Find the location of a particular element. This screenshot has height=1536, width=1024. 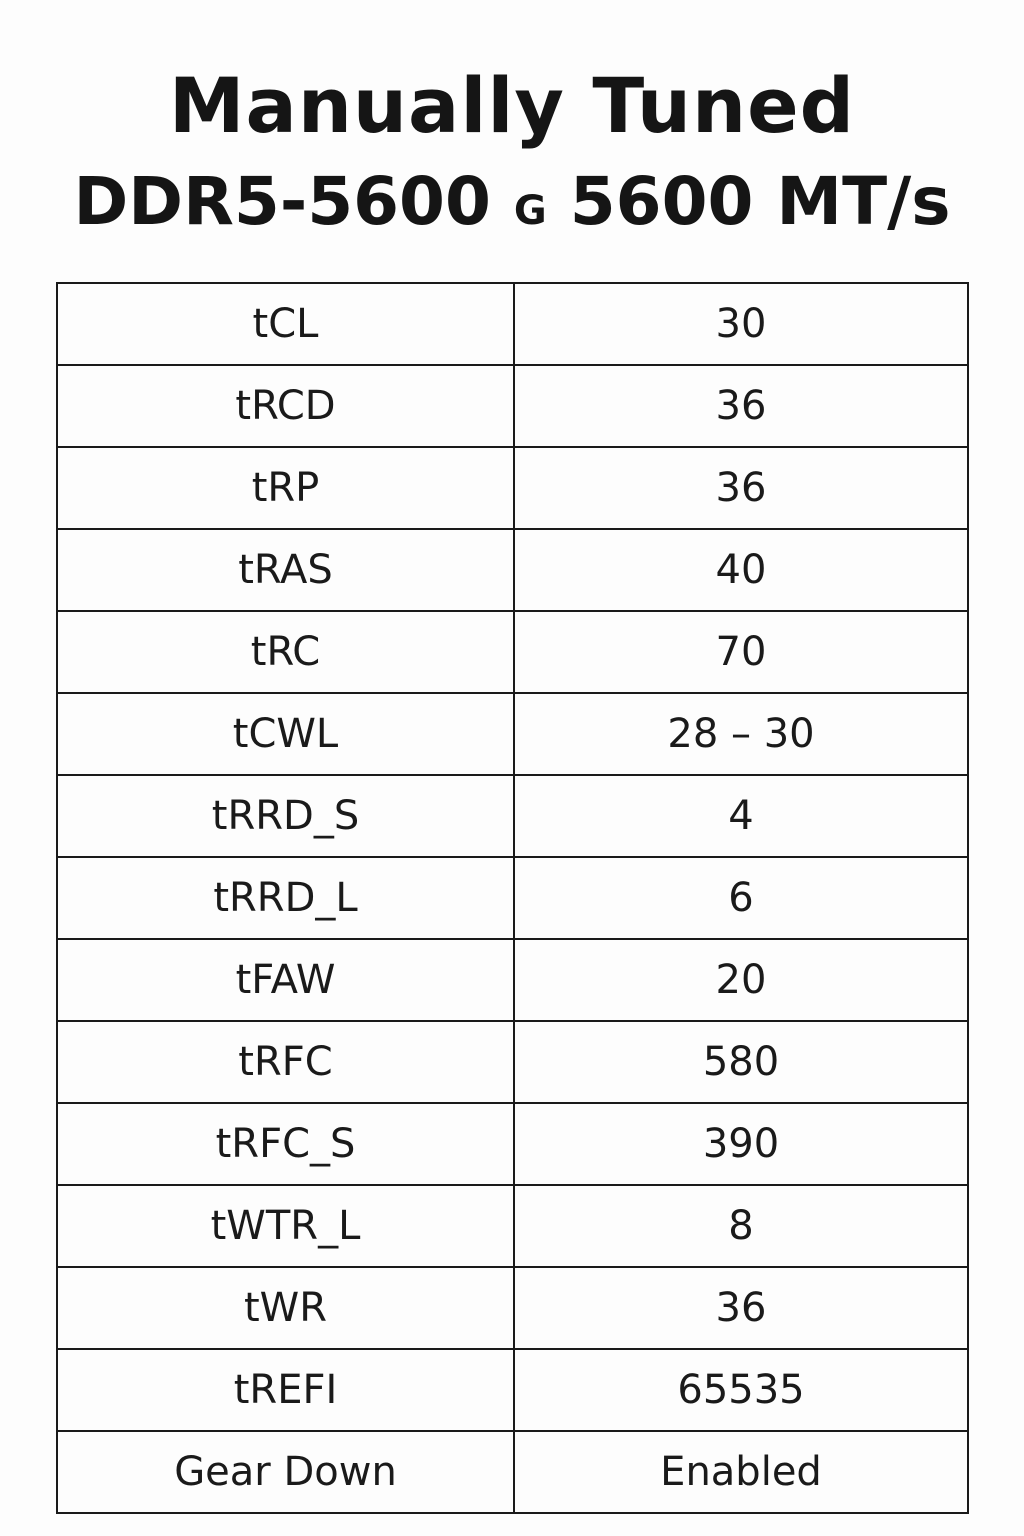

table-row: tWR 36 is located at coordinates (512, 1308).